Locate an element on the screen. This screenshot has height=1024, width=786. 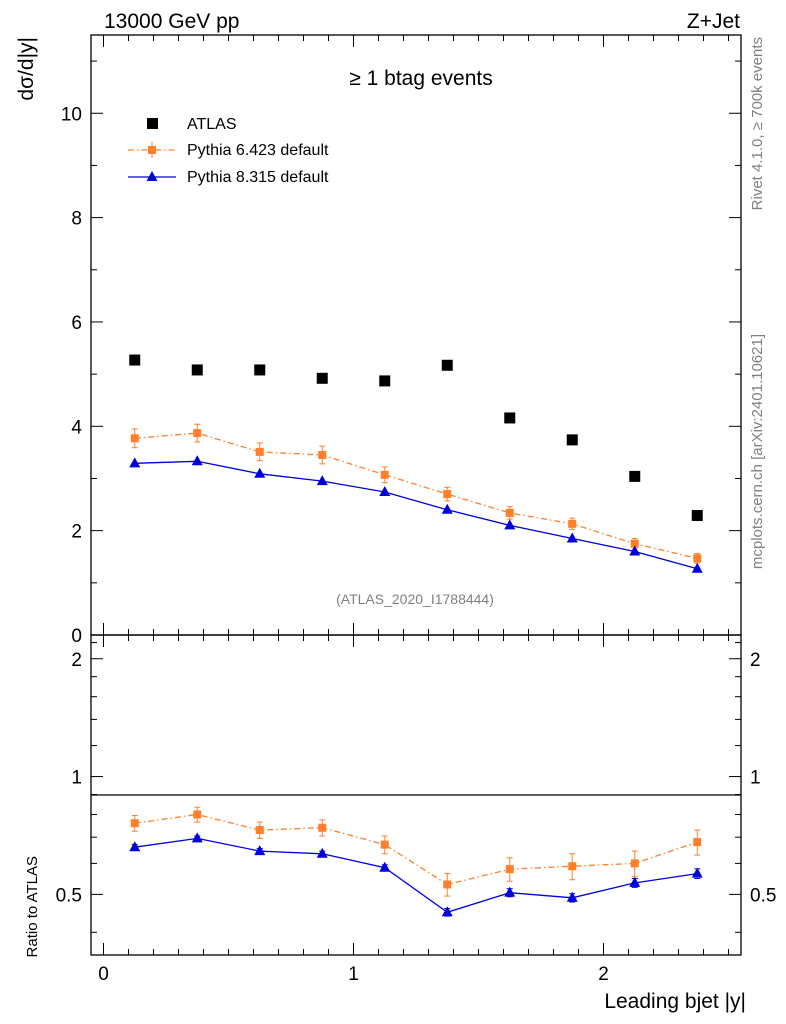
ratio-series-group is located at coordinates (416, 861).